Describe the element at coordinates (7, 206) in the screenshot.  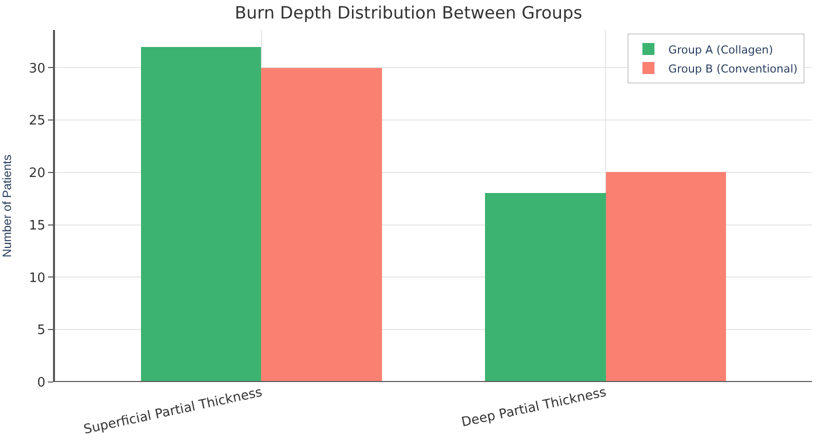
I see `y-axis-title: Number of Patients` at that location.